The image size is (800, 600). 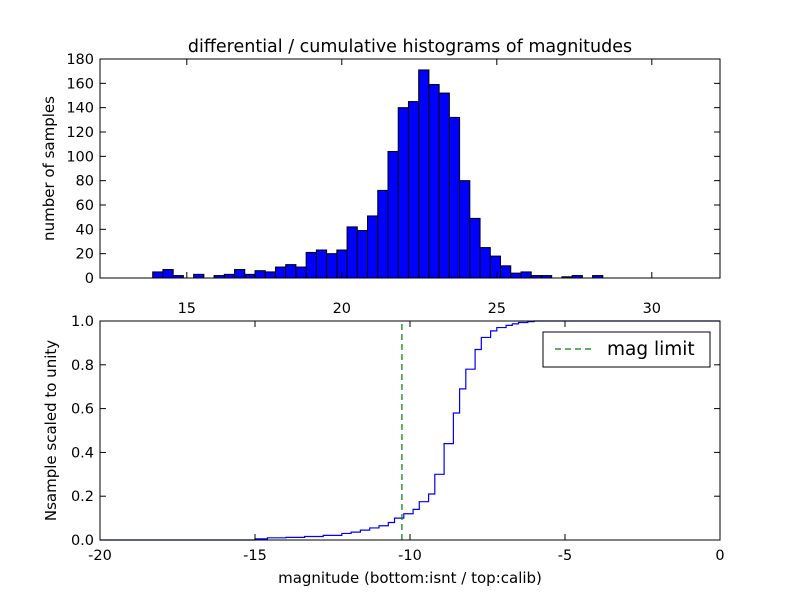 I want to click on cumulative-y-tick-label: 0.0, so click(x=82, y=541).